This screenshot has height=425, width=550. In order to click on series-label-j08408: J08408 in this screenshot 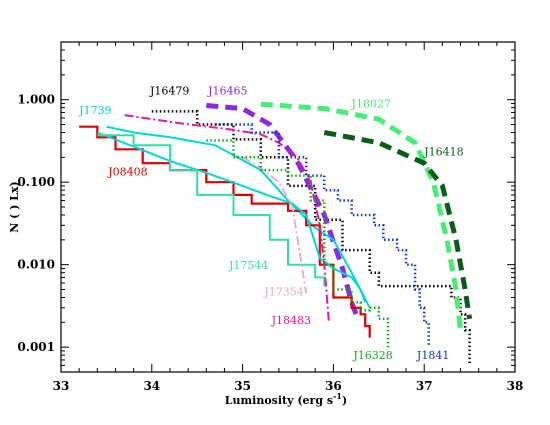, I will do `click(127, 172)`.